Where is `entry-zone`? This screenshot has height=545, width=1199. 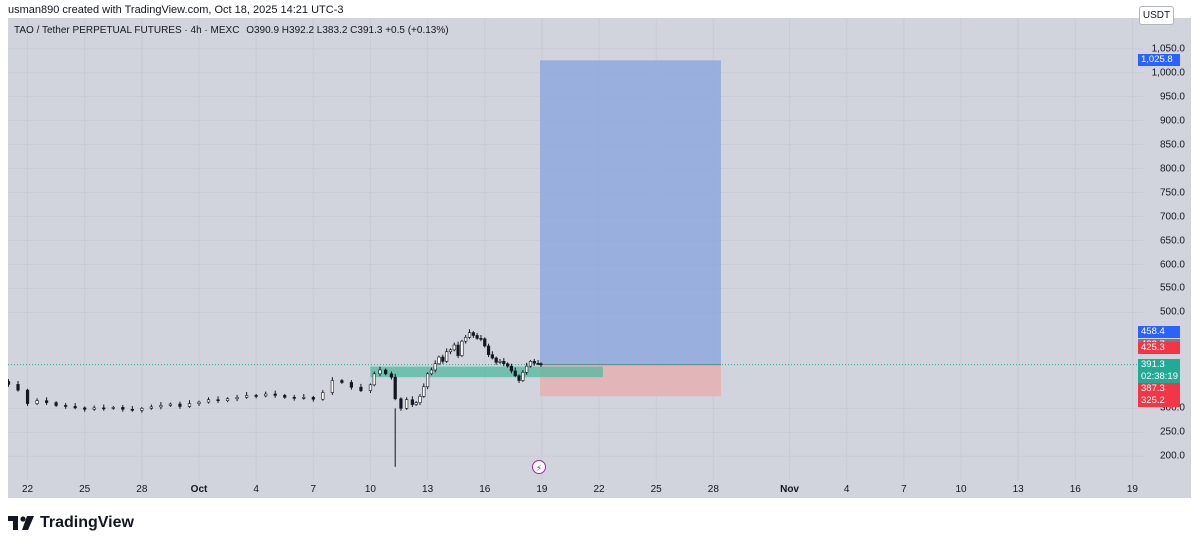
entry-zone is located at coordinates (486, 372).